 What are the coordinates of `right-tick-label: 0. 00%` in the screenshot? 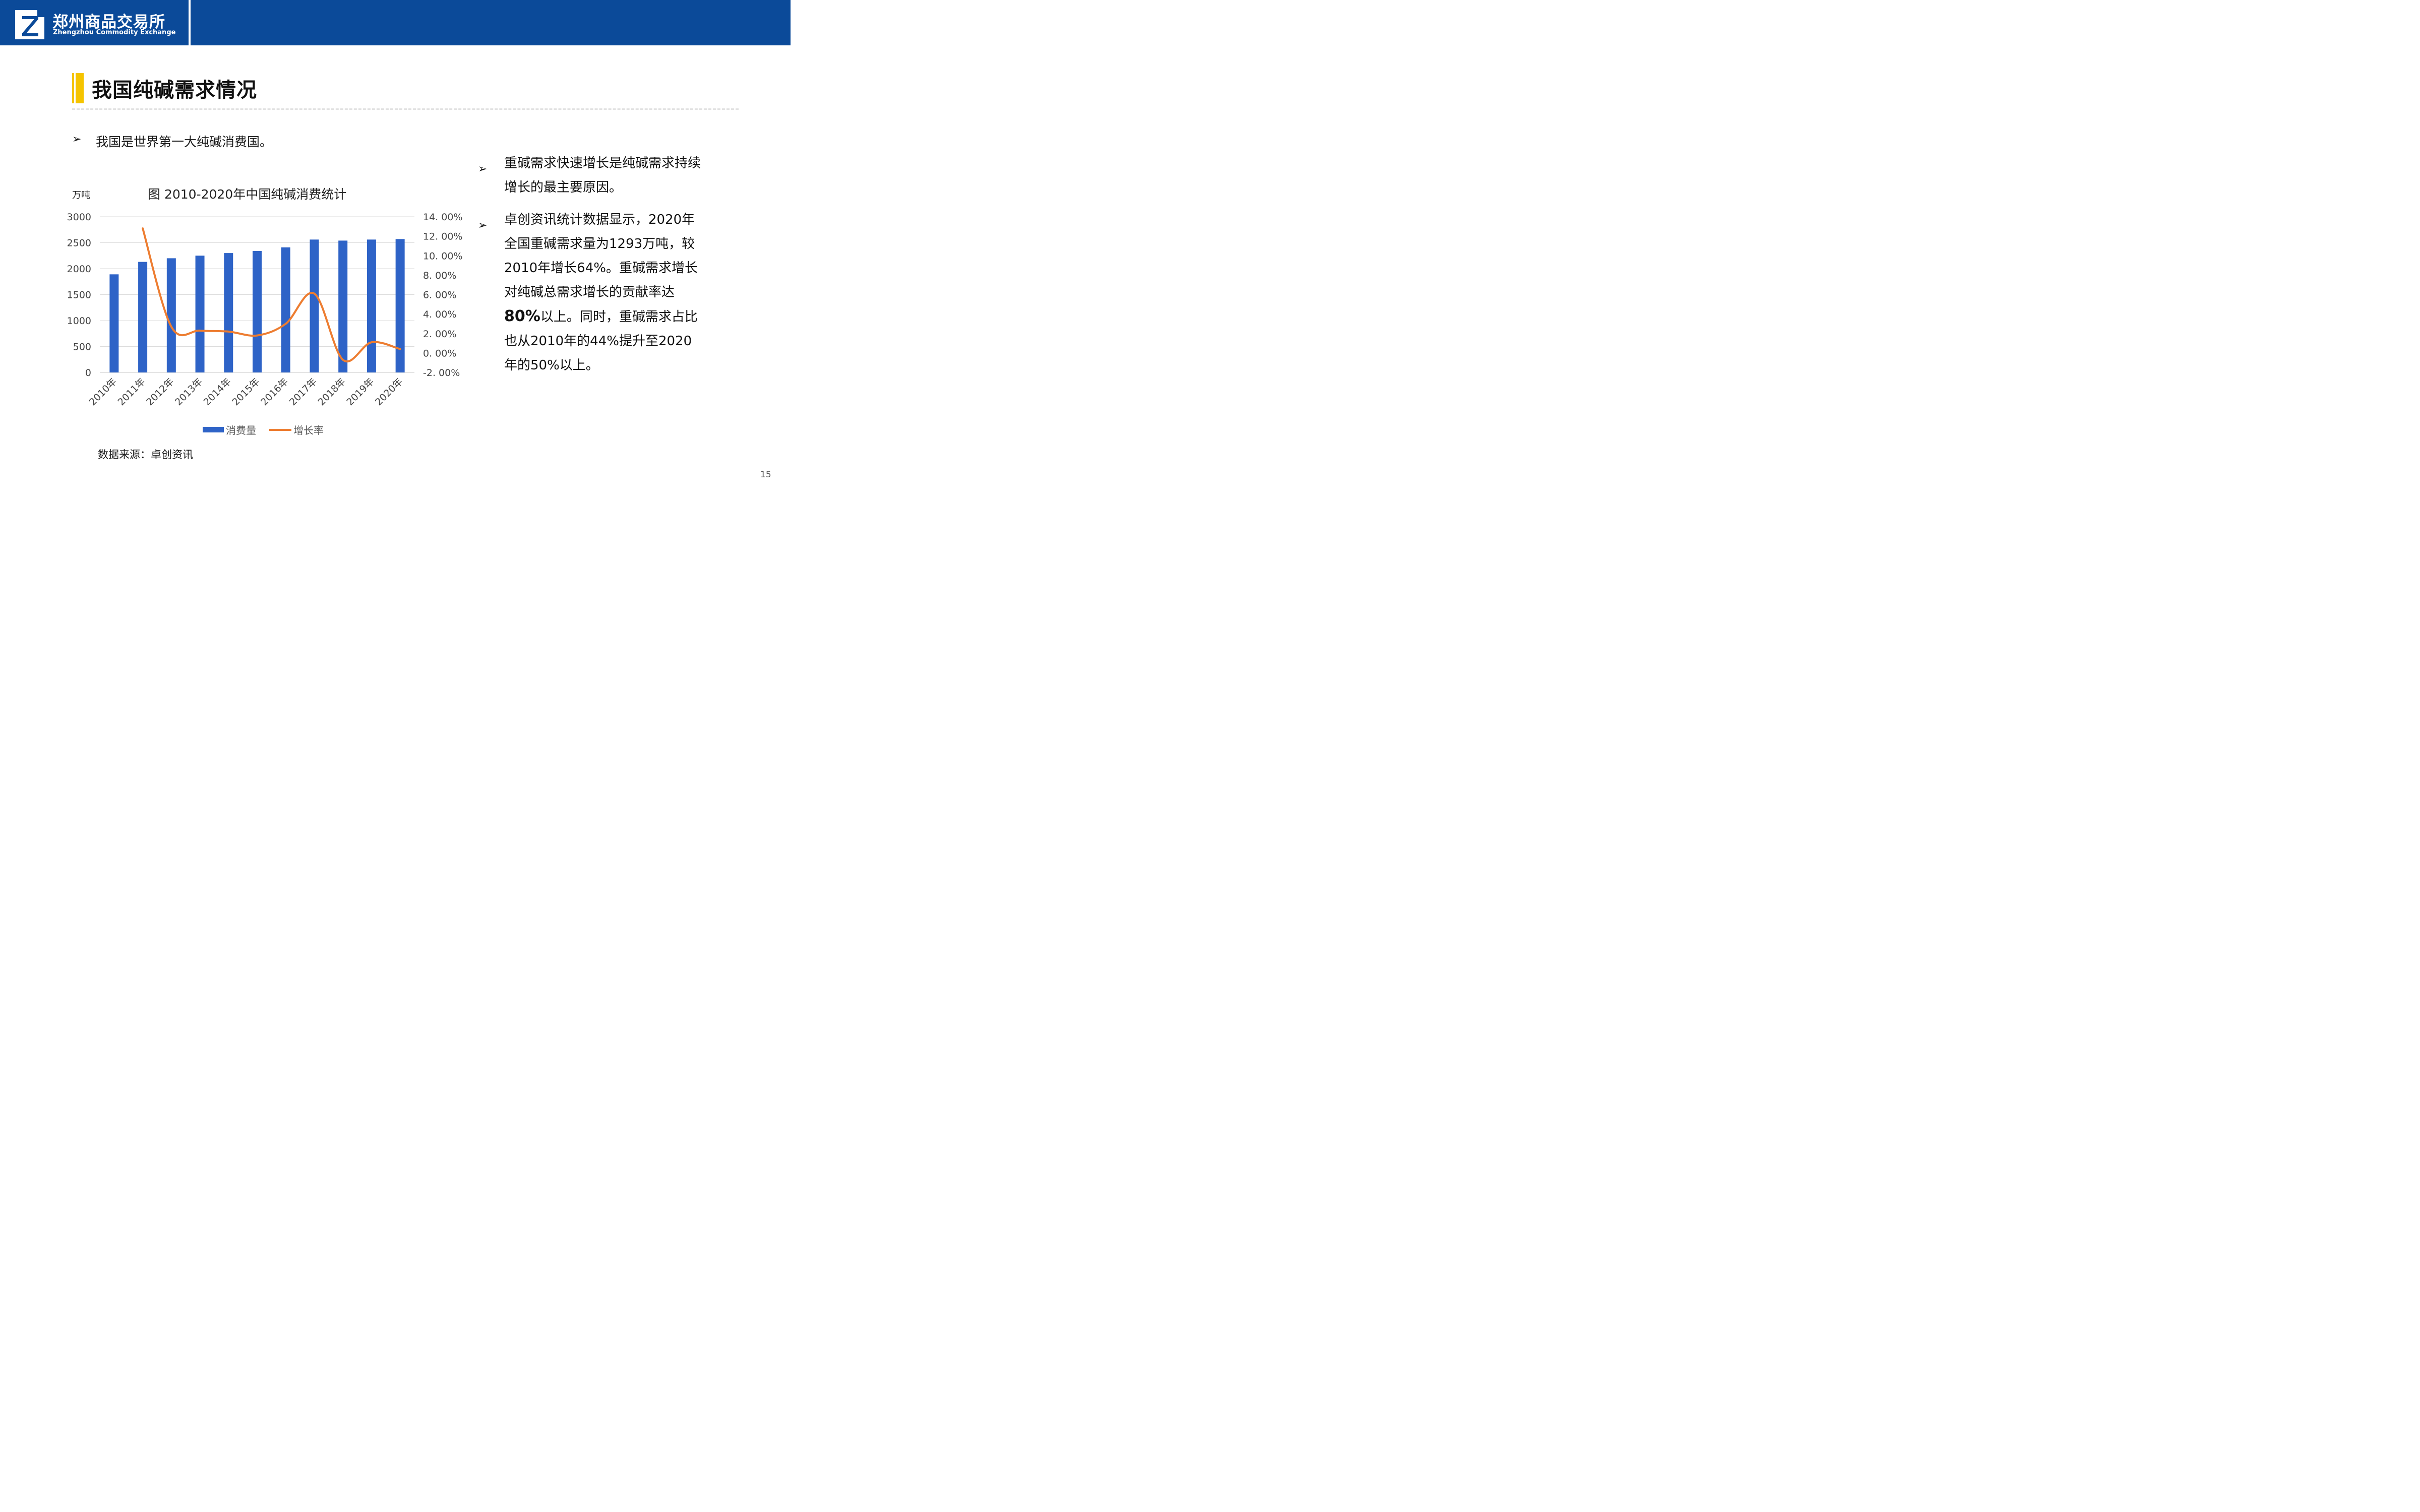 It's located at (439, 353).